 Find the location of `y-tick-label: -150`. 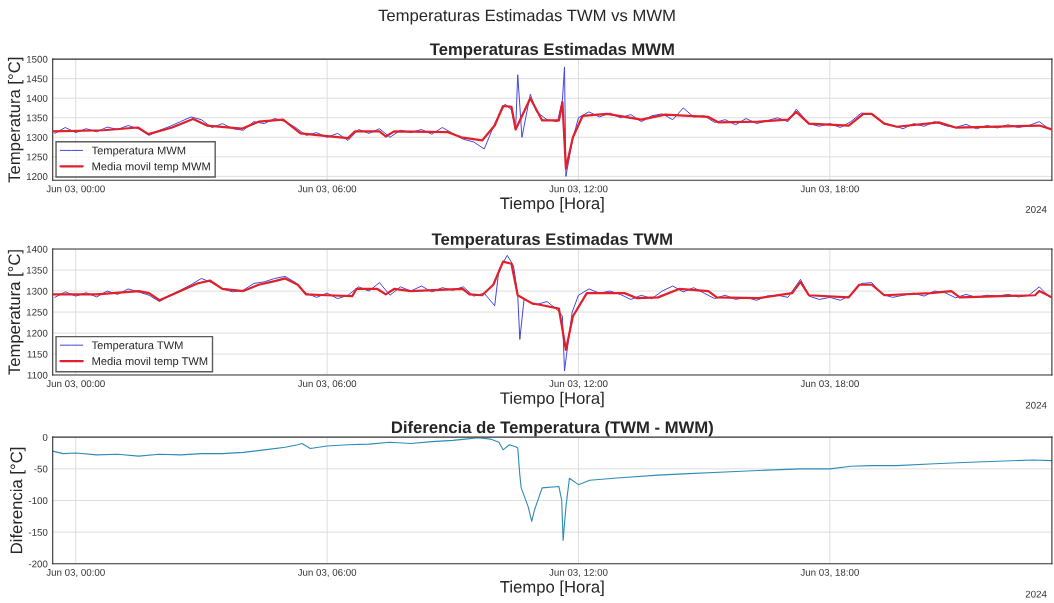

y-tick-label: -150 is located at coordinates (38, 532).